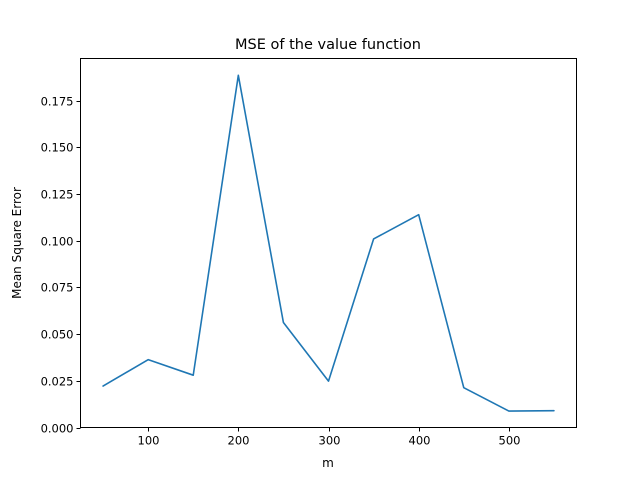 Image resolution: width=640 pixels, height=480 pixels. I want to click on chart-title: MSE of the value function, so click(328, 45).